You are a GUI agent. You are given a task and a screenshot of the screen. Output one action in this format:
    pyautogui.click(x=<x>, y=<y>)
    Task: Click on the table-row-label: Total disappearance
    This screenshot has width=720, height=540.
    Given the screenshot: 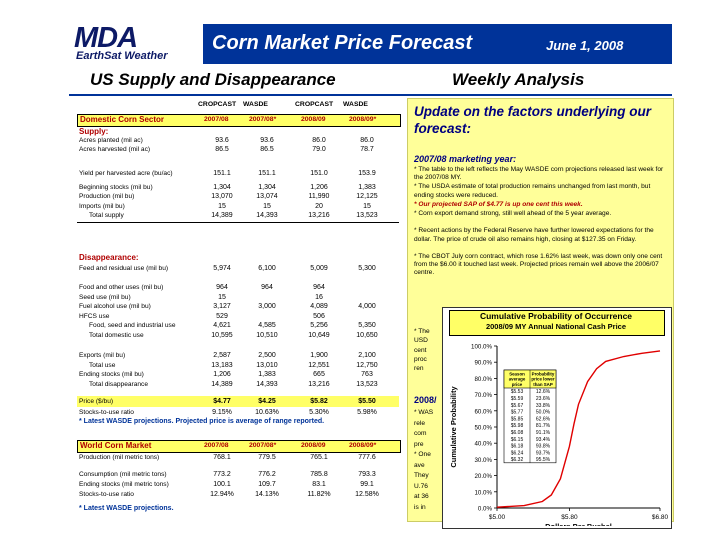 What is the action you would take?
    pyautogui.click(x=119, y=384)
    